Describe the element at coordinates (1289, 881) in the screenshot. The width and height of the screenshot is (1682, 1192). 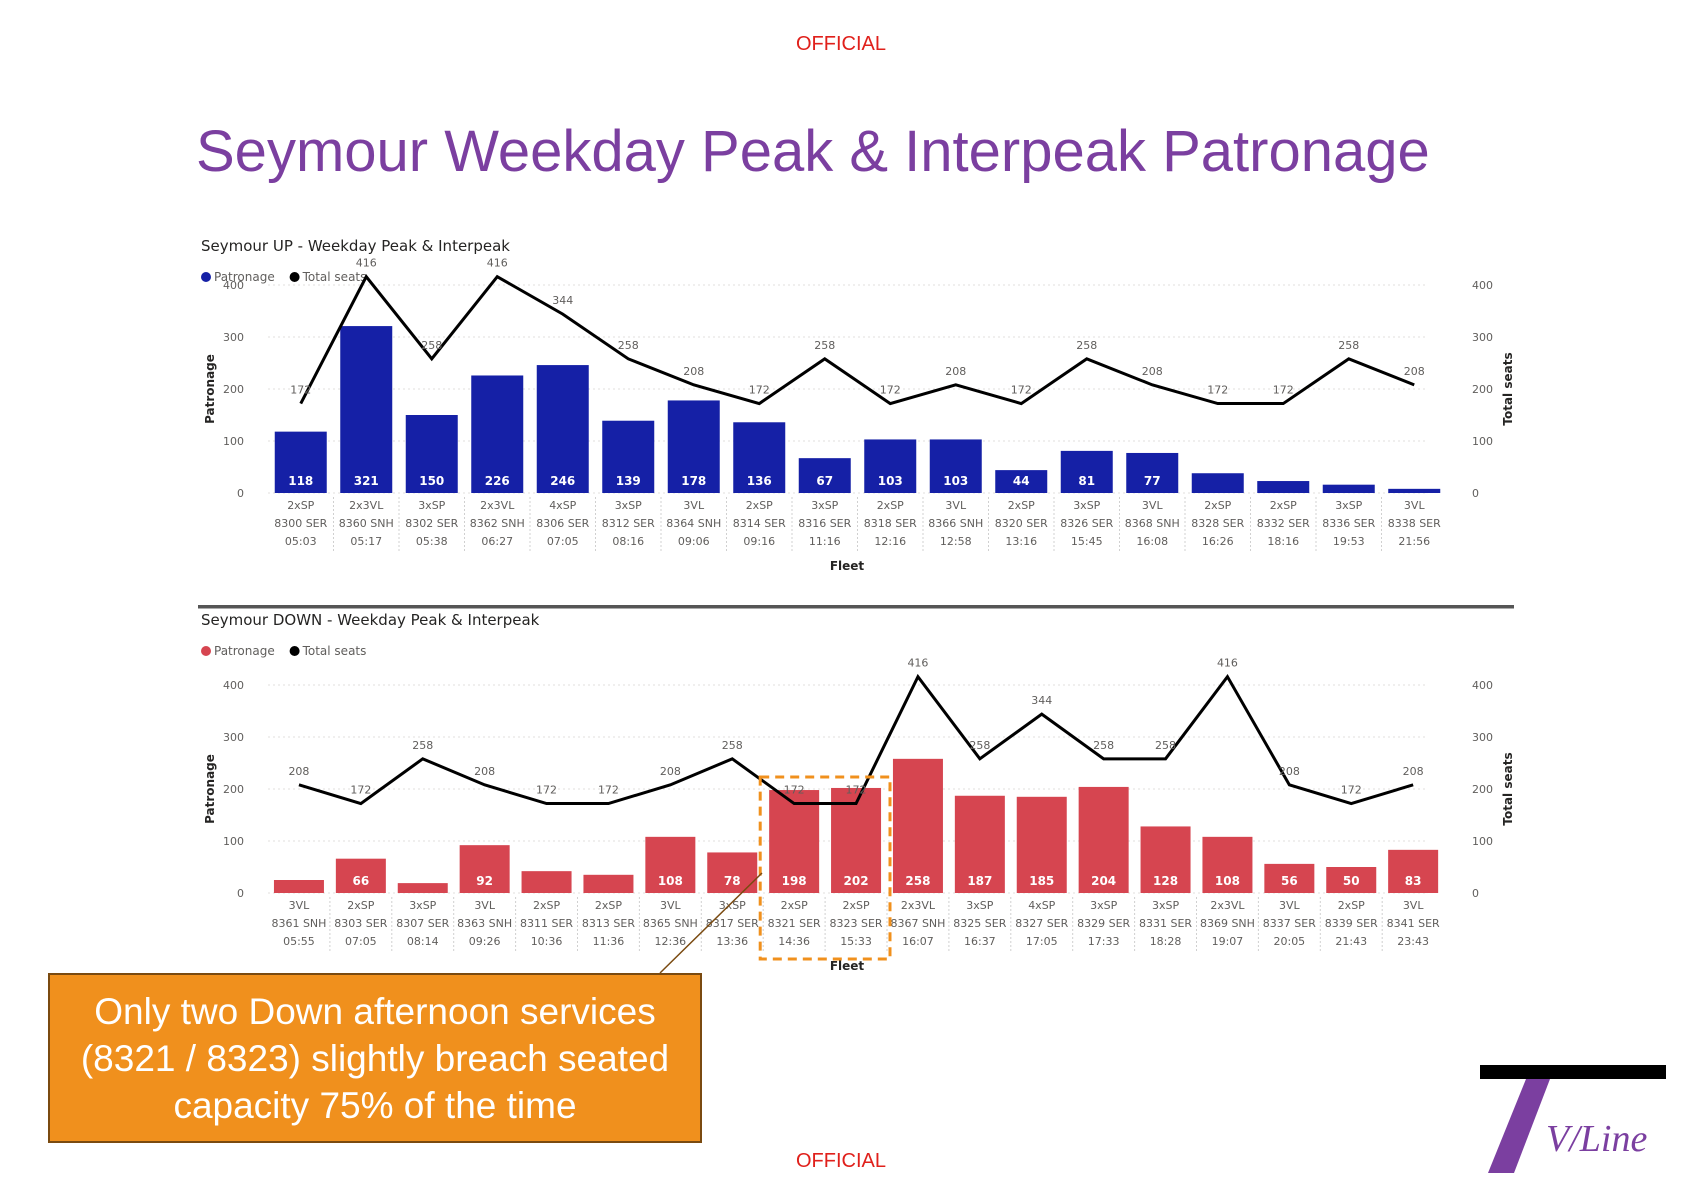
I see `bar-value-label: 56` at that location.